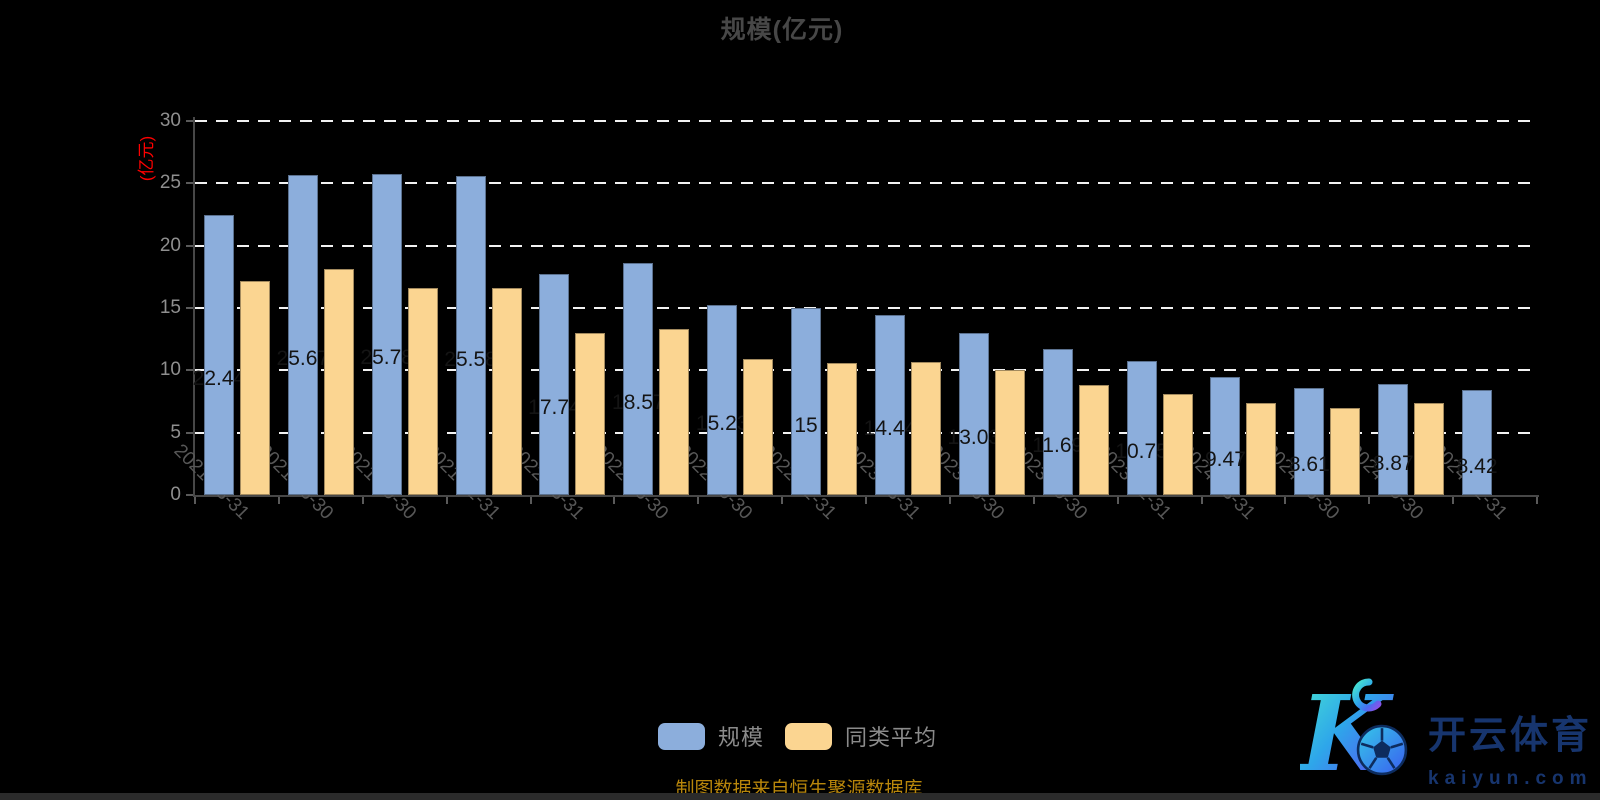 The height and width of the screenshot is (800, 1600). I want to click on bar-value-label: 17.74, so click(554, 408).